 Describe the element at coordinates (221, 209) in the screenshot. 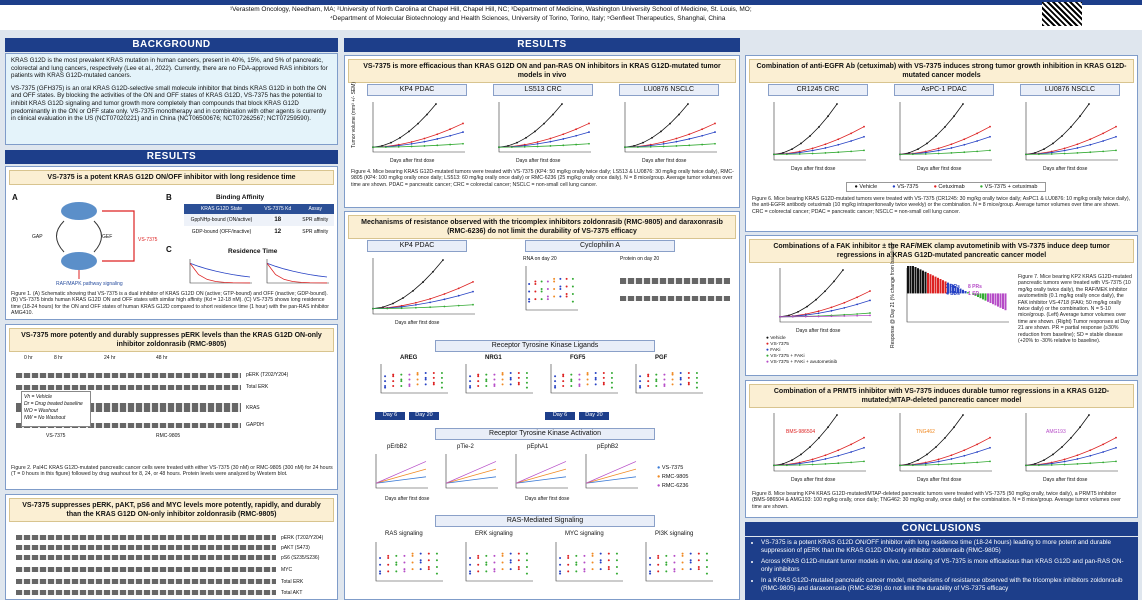

I see `th: KRAS G12D State` at that location.